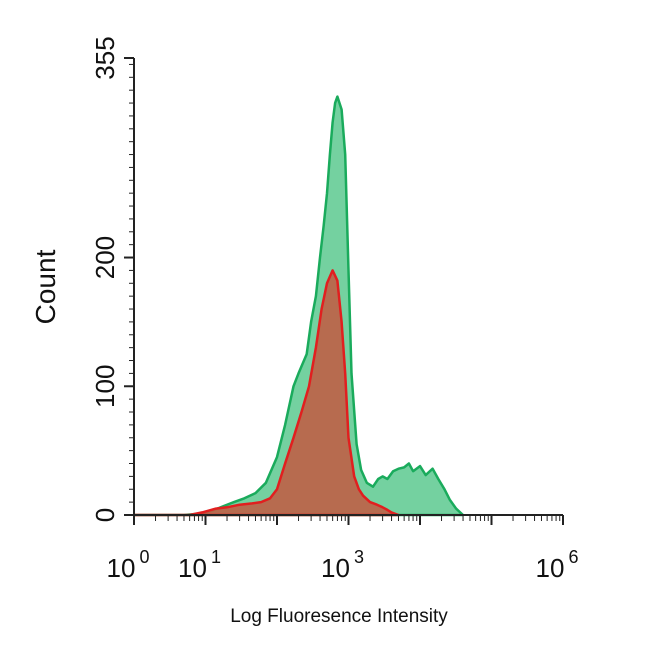 This screenshot has height=670, width=670. I want to click on y-tick-label: 355, so click(105, 57).